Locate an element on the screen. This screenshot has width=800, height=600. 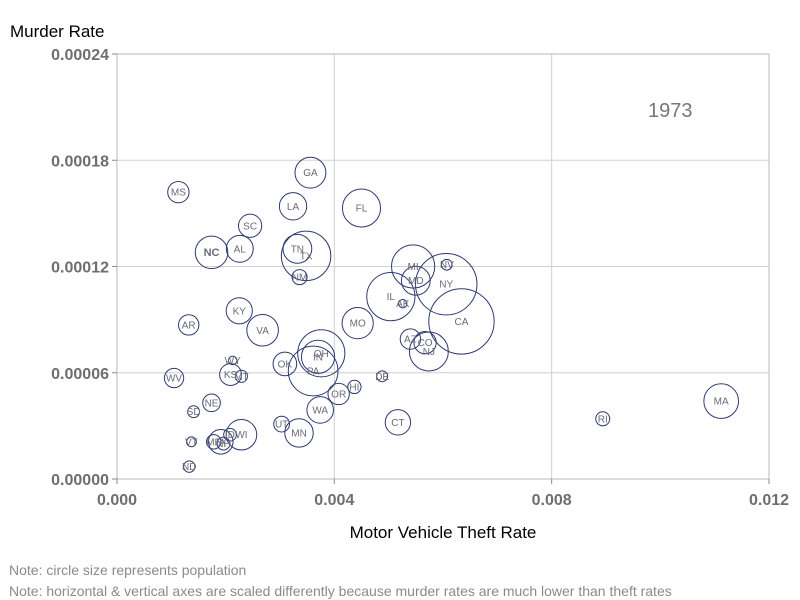
bubble-label-ar: AR is located at coordinates (189, 325).